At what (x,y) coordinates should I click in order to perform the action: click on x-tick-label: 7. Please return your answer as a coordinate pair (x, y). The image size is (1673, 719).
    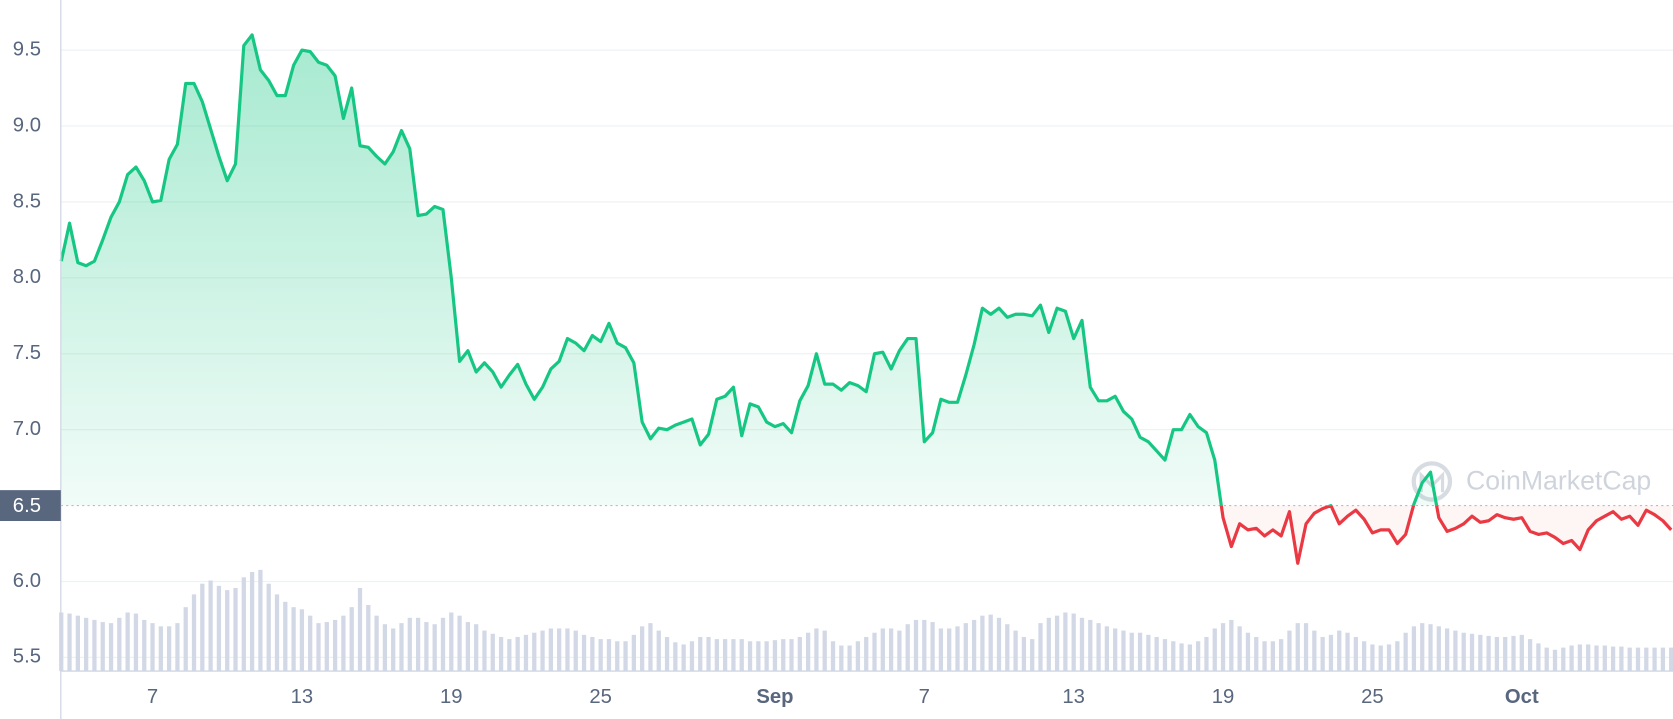
    Looking at the image, I should click on (924, 697).